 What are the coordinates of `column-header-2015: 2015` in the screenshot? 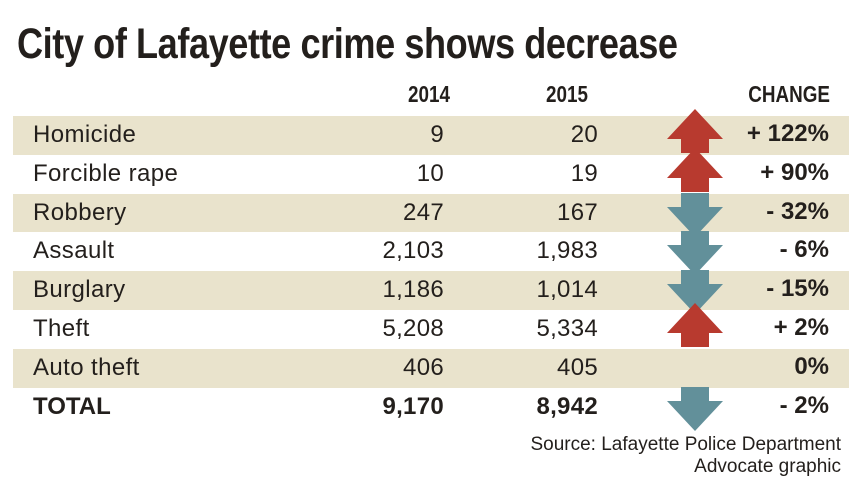 It's located at (567, 94).